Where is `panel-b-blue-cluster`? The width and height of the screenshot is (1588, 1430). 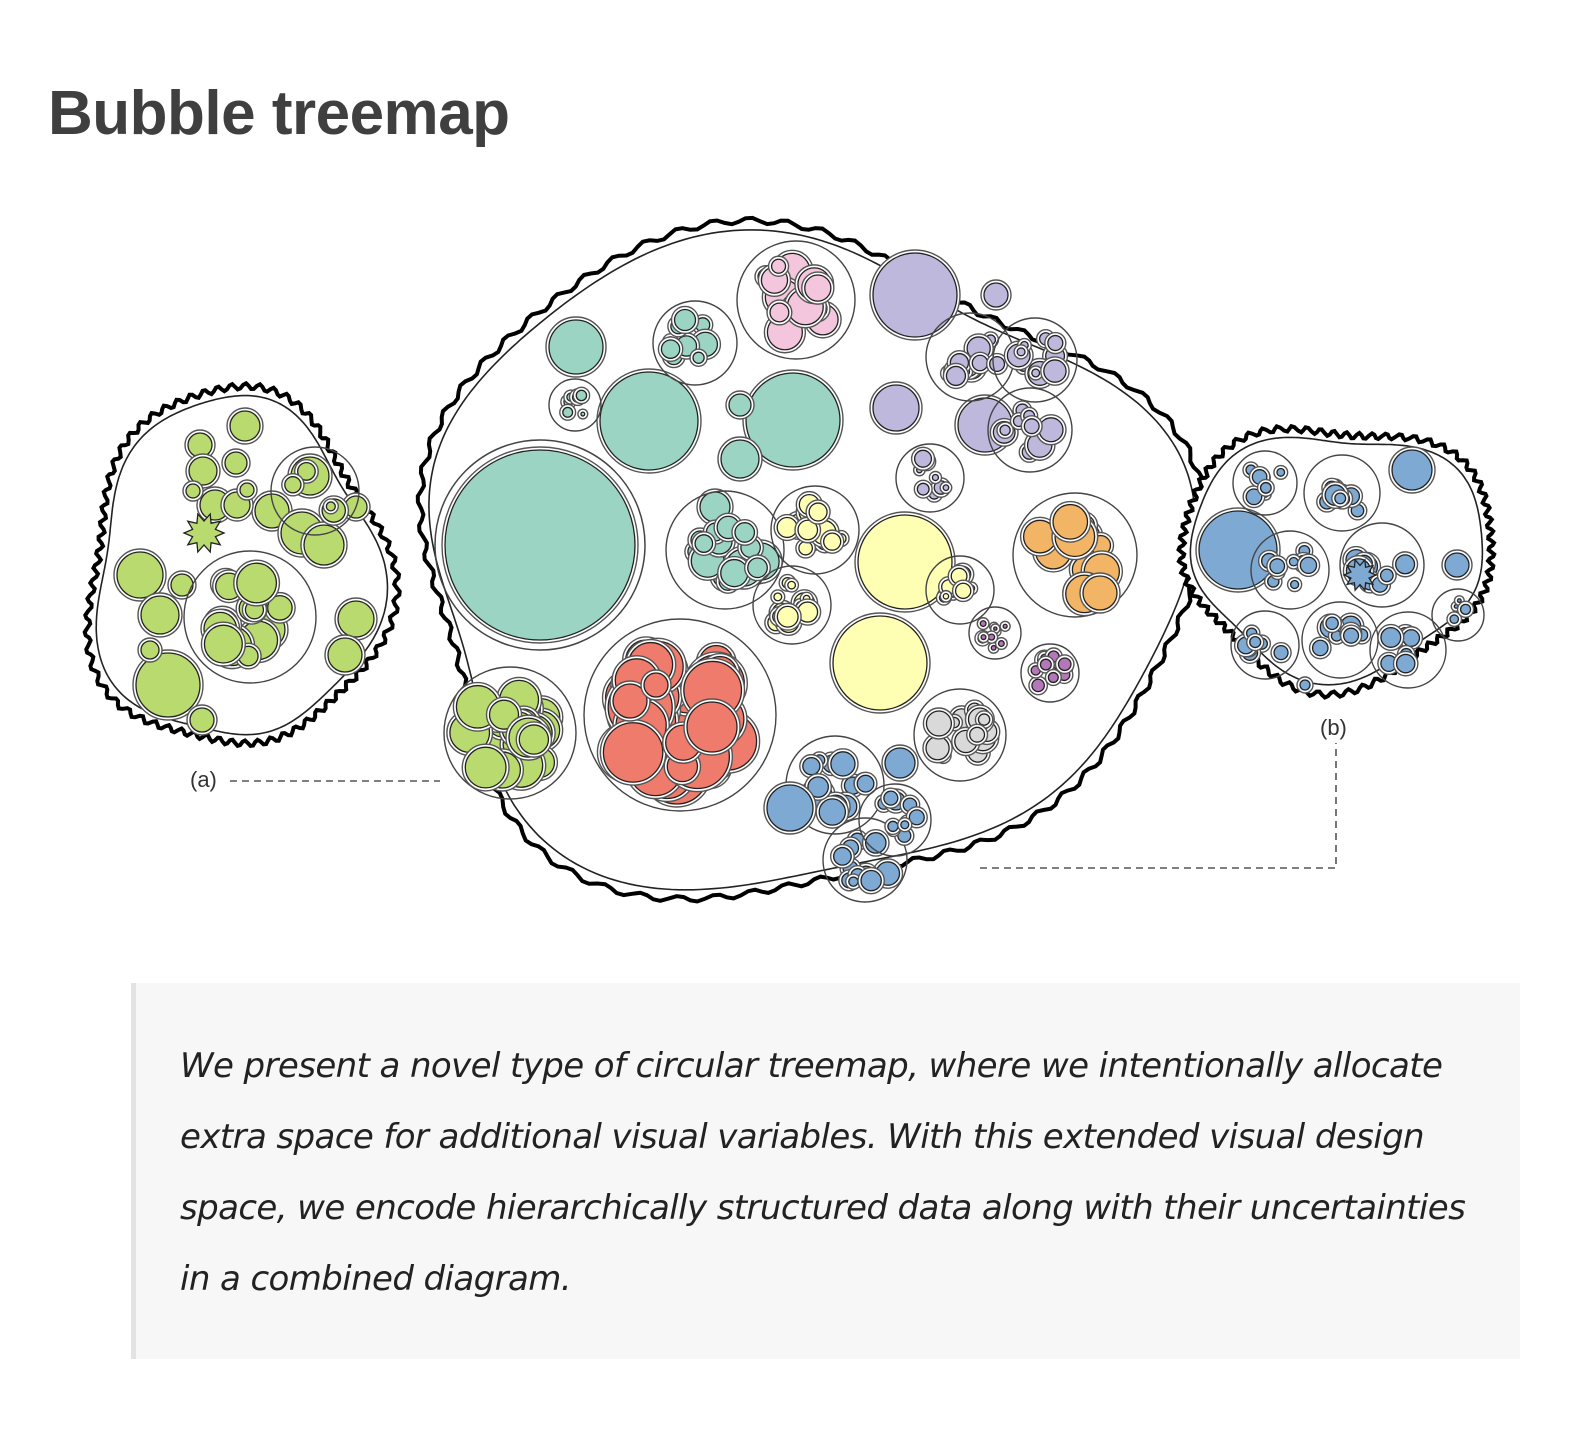 panel-b-blue-cluster is located at coordinates (1336, 561).